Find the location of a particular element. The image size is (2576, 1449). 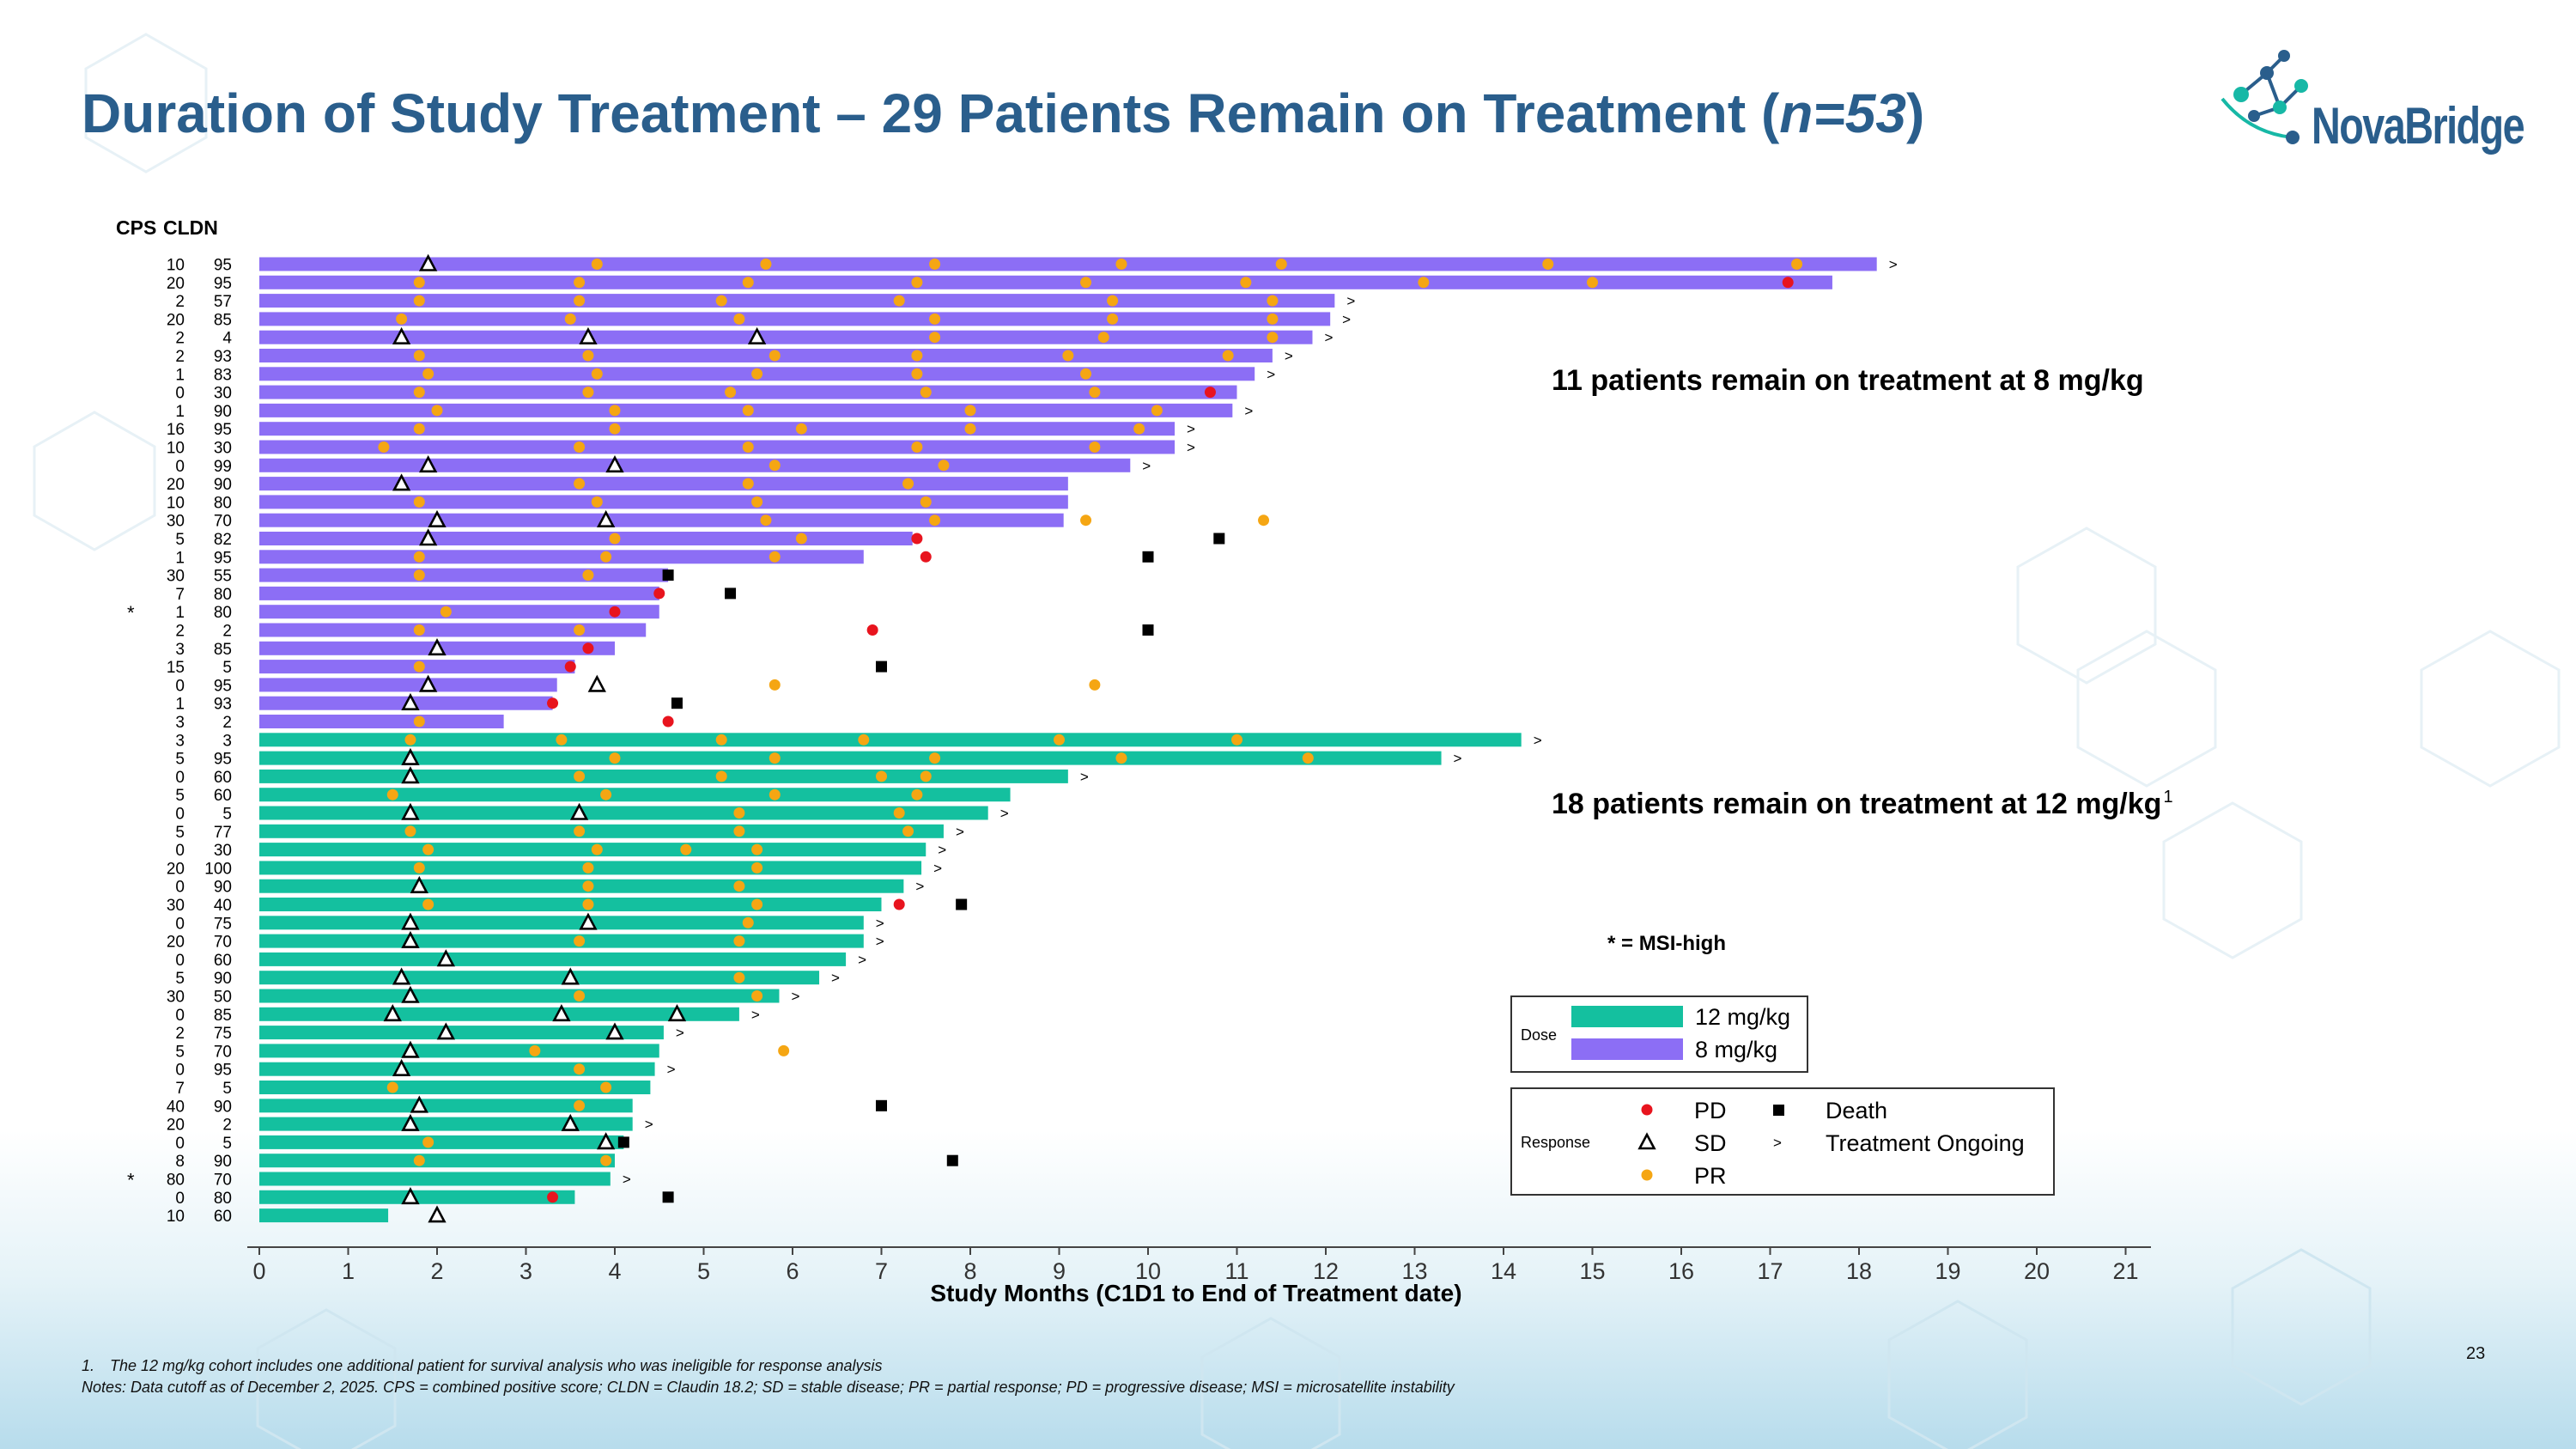

x-tick-label: 15 is located at coordinates (1592, 1271).